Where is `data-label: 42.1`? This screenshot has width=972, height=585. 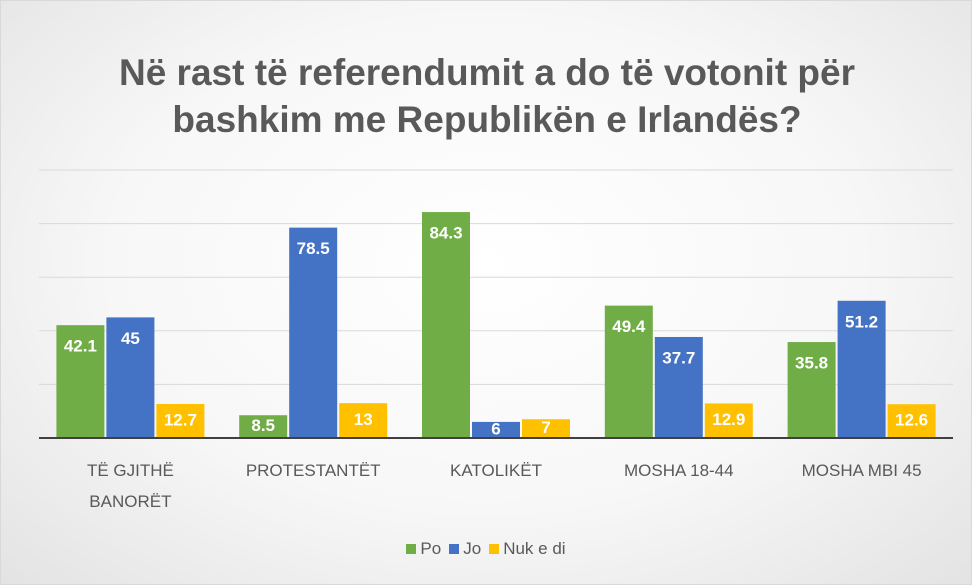 data-label: 42.1 is located at coordinates (80, 346).